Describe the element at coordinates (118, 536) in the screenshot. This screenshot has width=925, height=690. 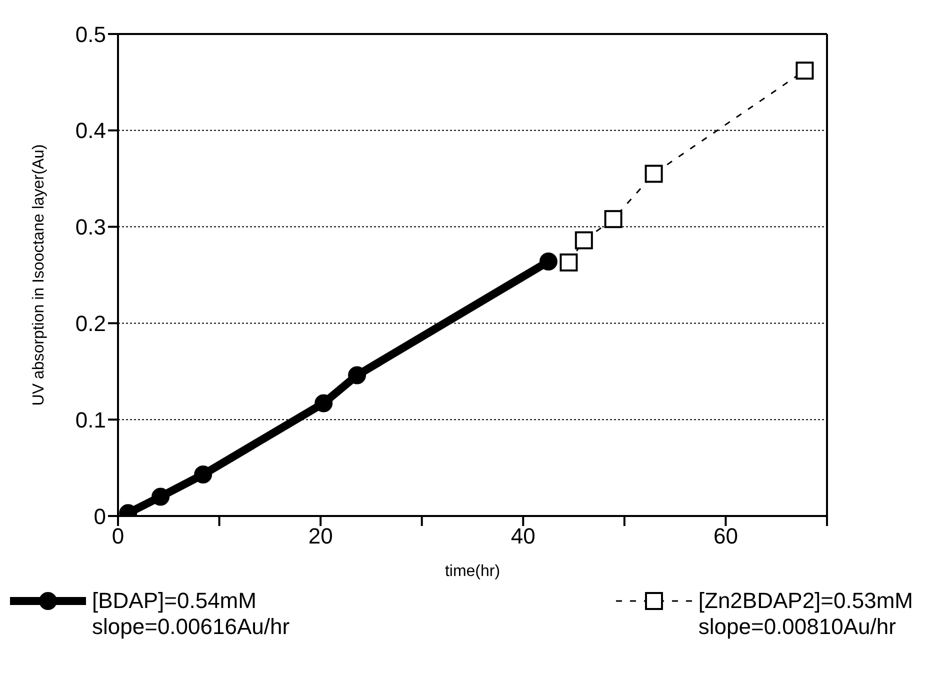
I see `x-tick-label: 0` at that location.